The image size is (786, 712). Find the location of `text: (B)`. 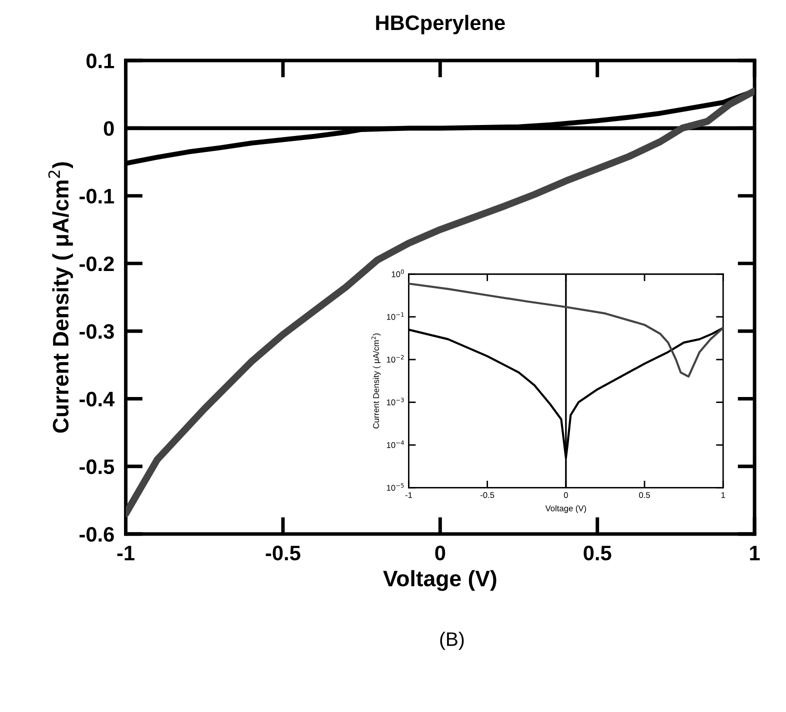

text: (B) is located at coordinates (452, 641).